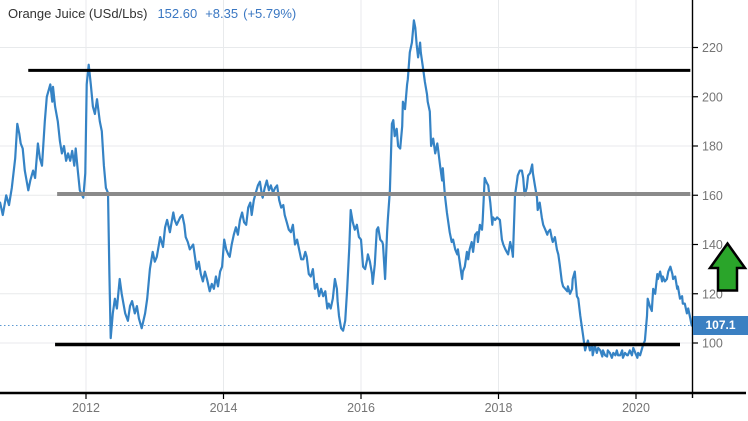  What do you see at coordinates (78, 13) in the screenshot?
I see `instrument-name: Orange Juice (USd/Lbs)` at bounding box center [78, 13].